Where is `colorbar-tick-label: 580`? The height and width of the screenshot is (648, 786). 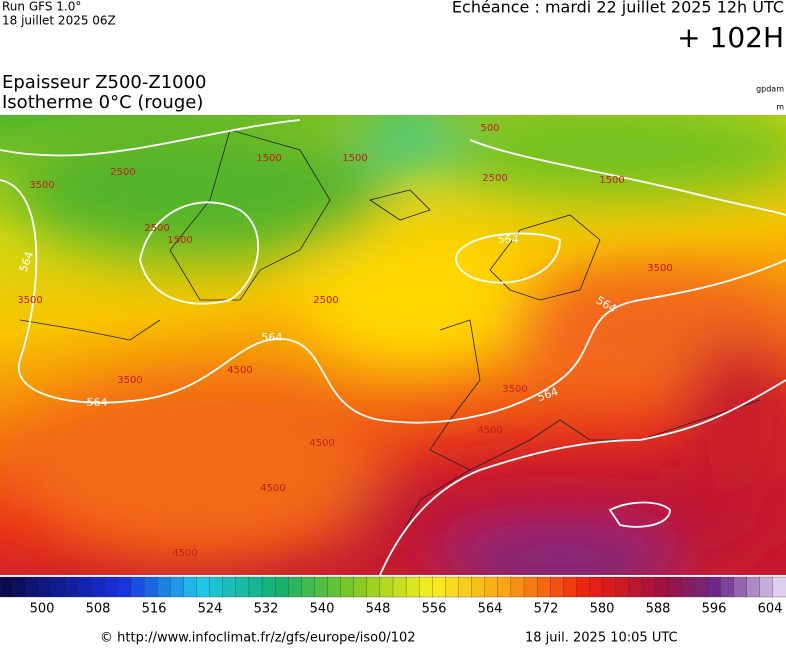 colorbar-tick-label: 580 is located at coordinates (602, 609).